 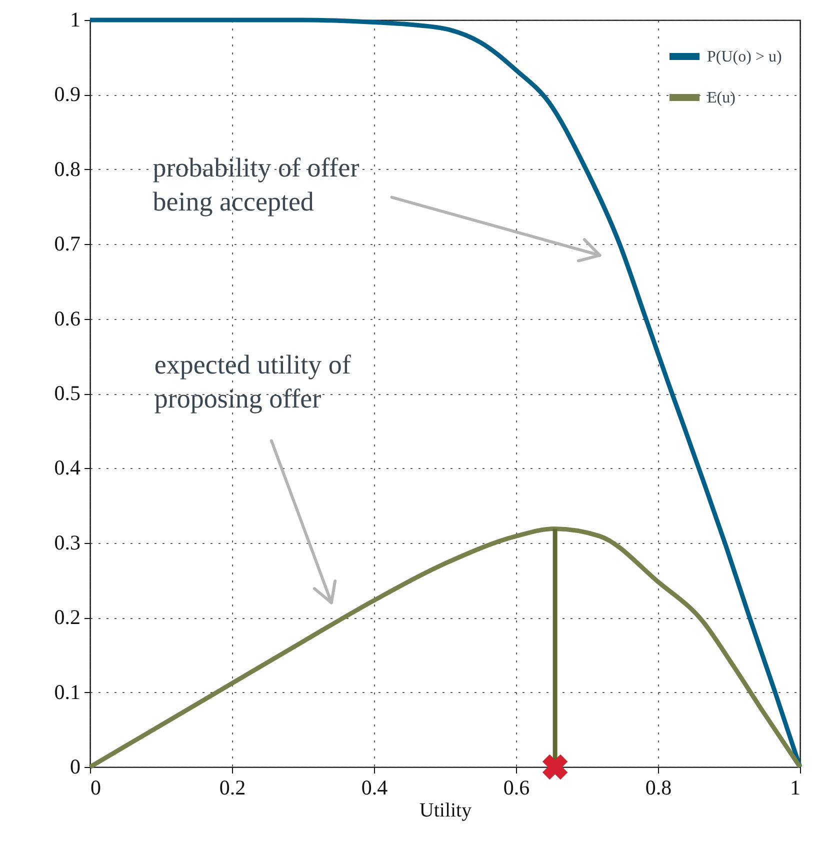 What do you see at coordinates (67, 692) in the screenshot?
I see `y-tick-label: 0.1` at bounding box center [67, 692].